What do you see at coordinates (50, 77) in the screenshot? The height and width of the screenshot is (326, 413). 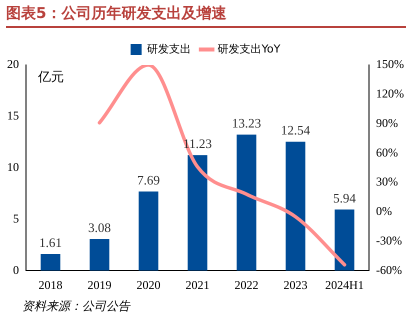 I see `annotation: 亿元` at bounding box center [50, 77].